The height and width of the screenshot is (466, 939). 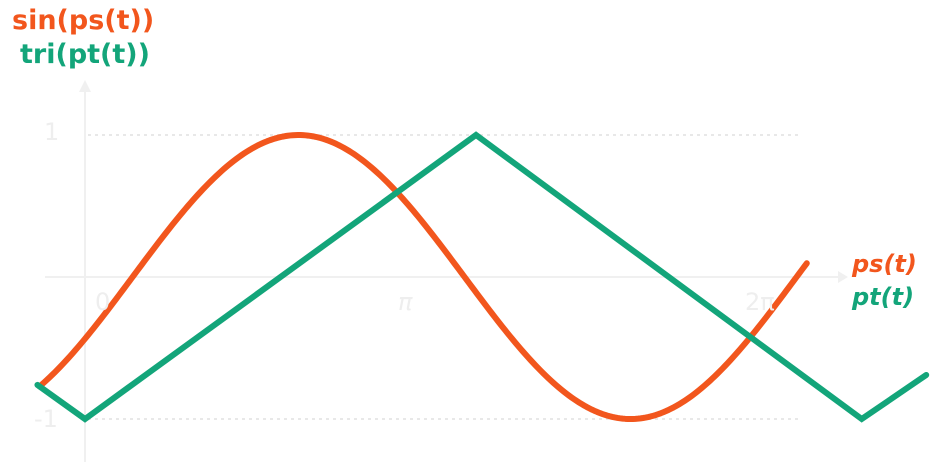 I want to click on y-axis-label-line-2: tri(pt(t)), so click(x=85, y=55).